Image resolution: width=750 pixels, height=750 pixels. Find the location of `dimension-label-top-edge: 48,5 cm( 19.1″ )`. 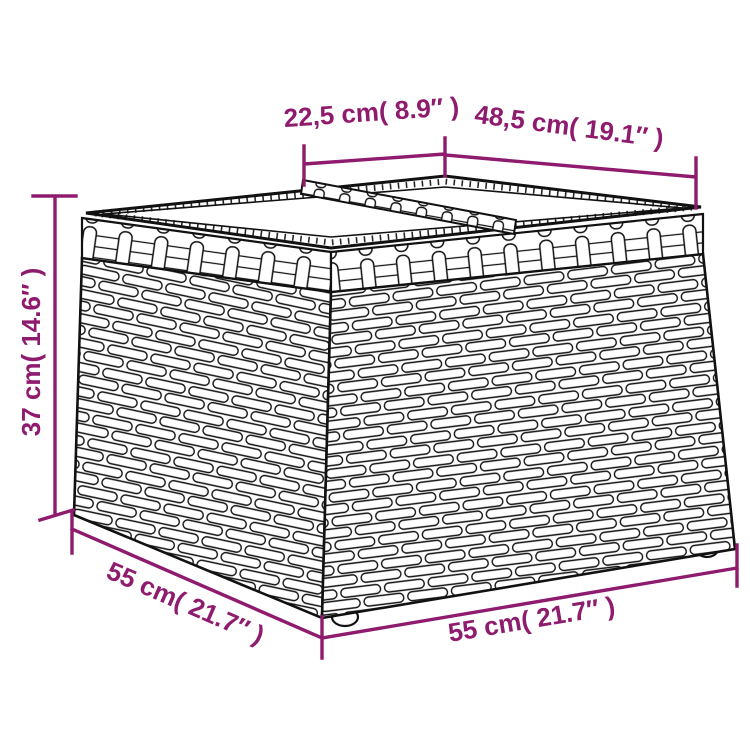

dimension-label-top-edge: 48,5 cm( 19.1″ ) is located at coordinates (569, 126).